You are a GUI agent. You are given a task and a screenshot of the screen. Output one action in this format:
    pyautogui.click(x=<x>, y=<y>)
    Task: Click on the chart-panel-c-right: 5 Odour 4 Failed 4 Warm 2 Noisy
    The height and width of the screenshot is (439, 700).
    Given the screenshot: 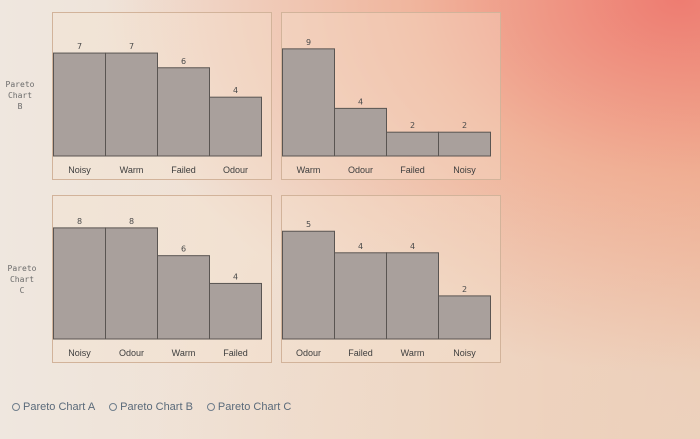 What is the action you would take?
    pyautogui.click(x=391, y=279)
    